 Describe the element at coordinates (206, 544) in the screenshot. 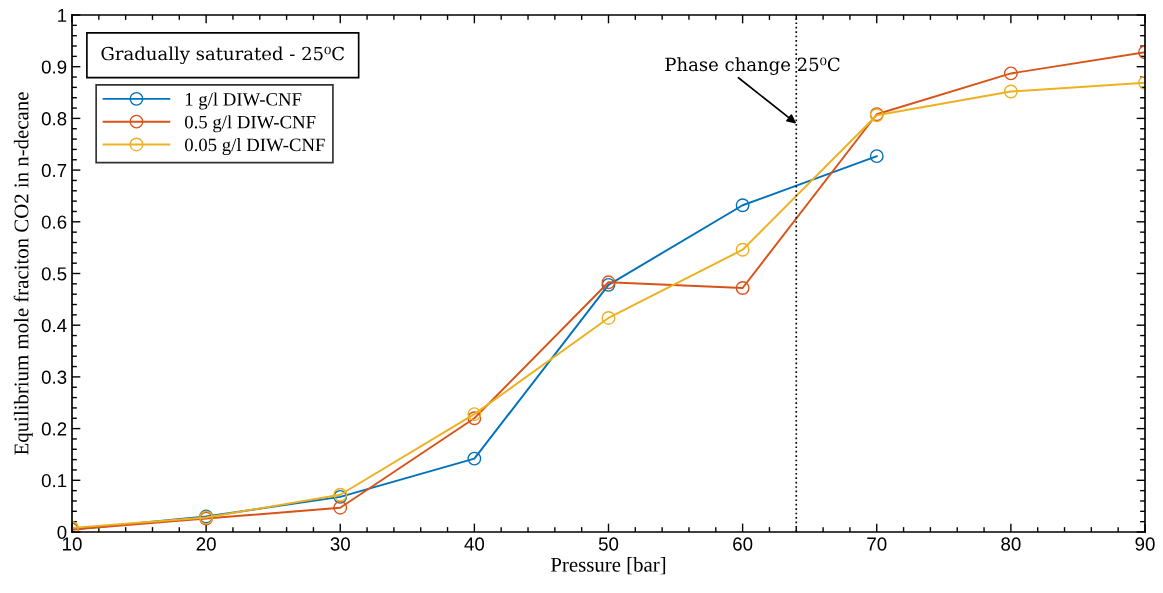

I see `x-tick-label: 20` at that location.